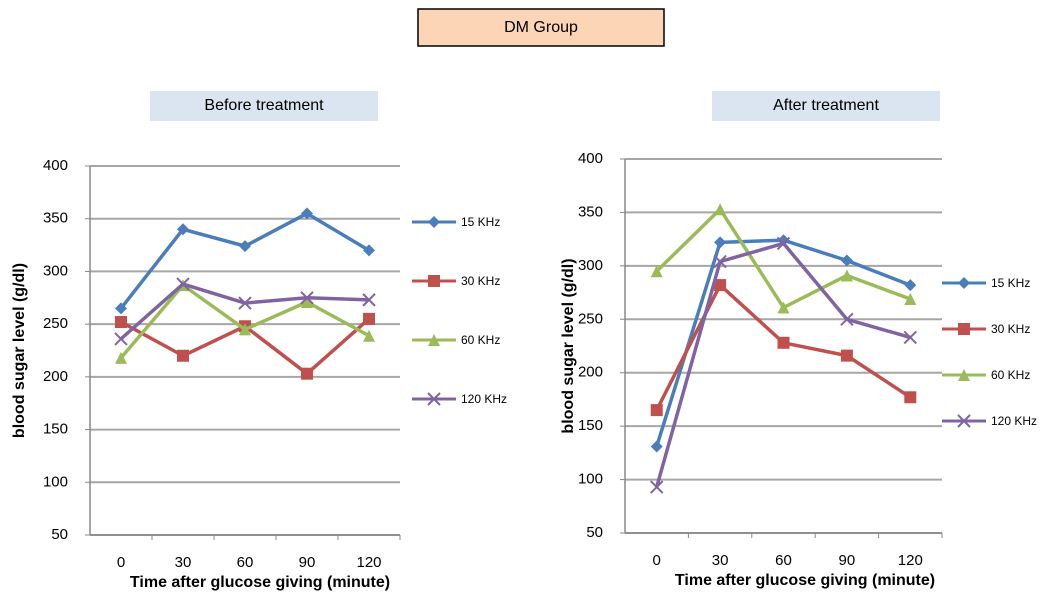  I want to click on chart-title: After treatment, so click(826, 105).